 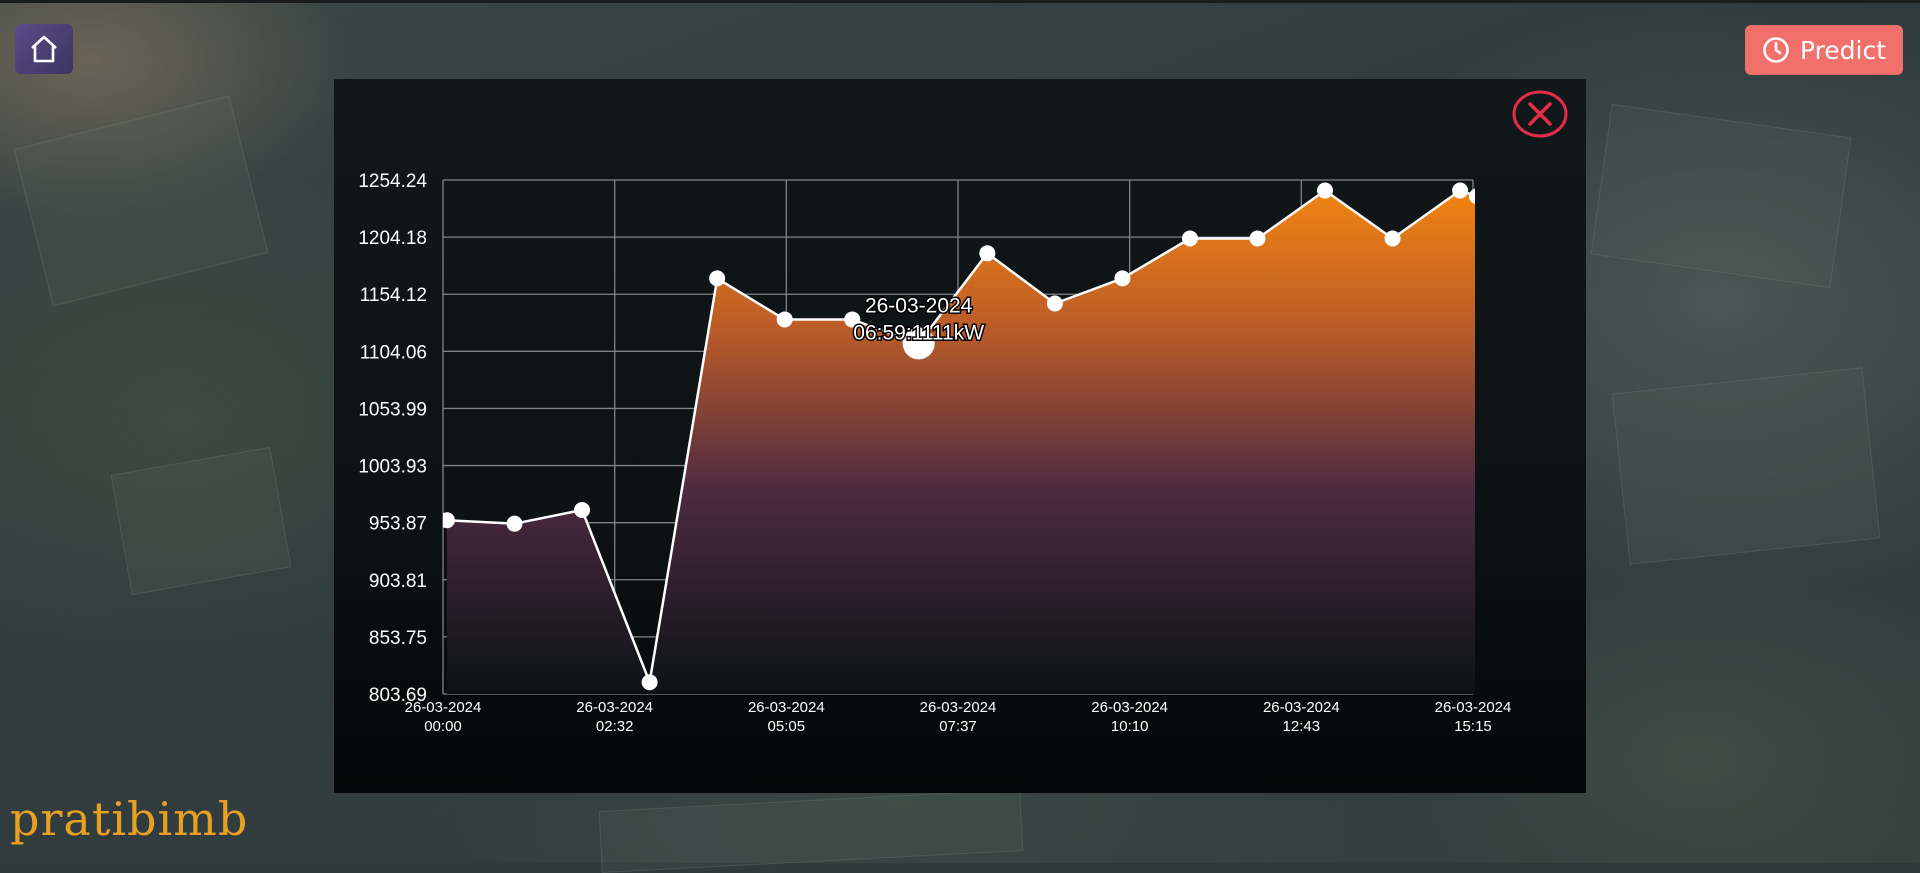 I want to click on y-tick-label: 1204.18, so click(x=392, y=238).